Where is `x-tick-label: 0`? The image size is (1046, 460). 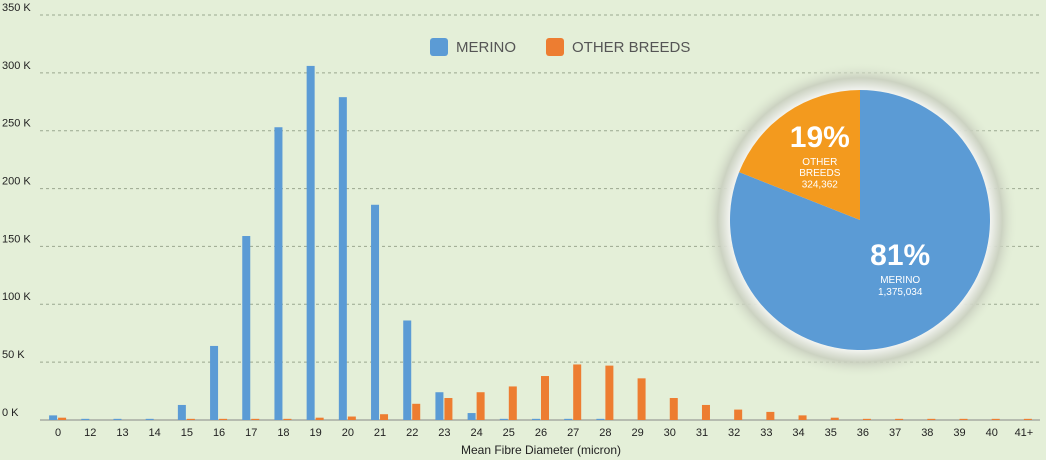
x-tick-label: 0 is located at coordinates (58, 433).